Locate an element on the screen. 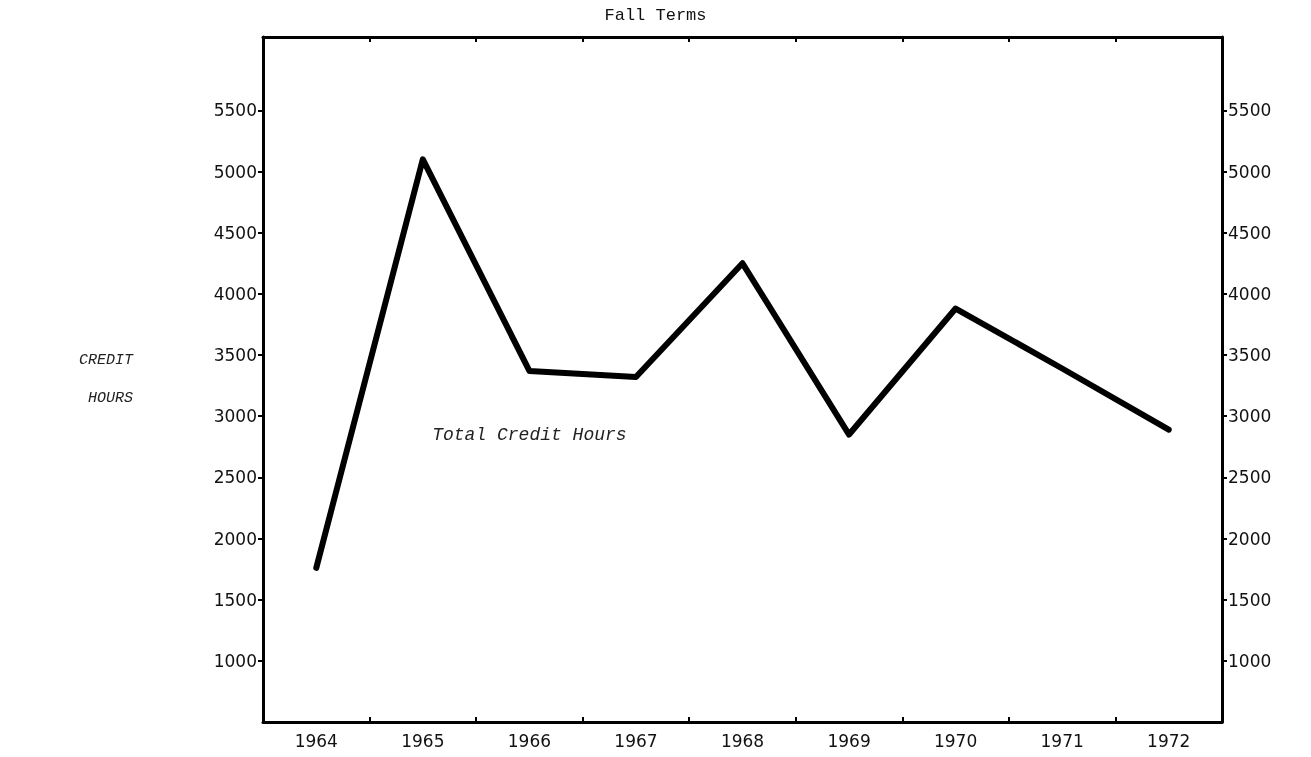 The width and height of the screenshot is (1311, 757). x-tick-label: 1964 is located at coordinates (316, 740).